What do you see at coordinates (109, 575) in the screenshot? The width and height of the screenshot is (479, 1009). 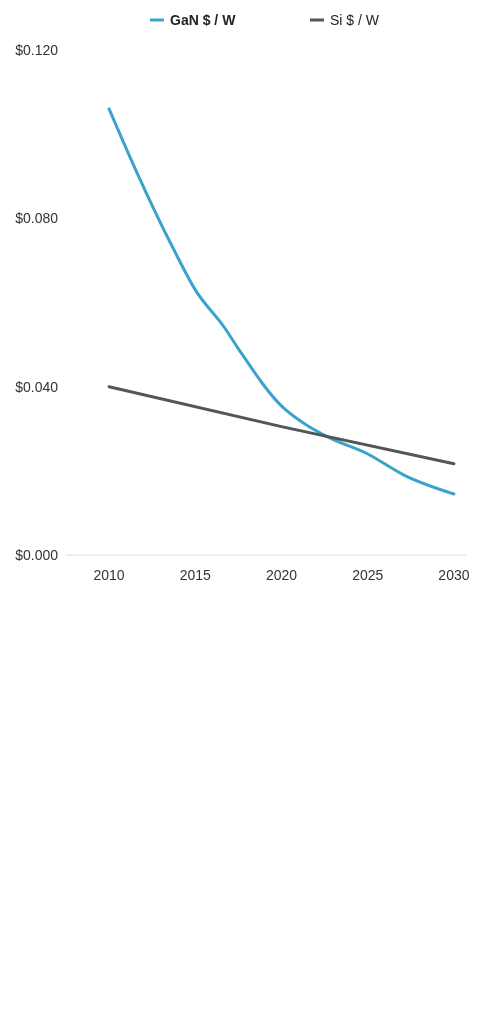 I see `x-tick-label: 2010` at bounding box center [109, 575].